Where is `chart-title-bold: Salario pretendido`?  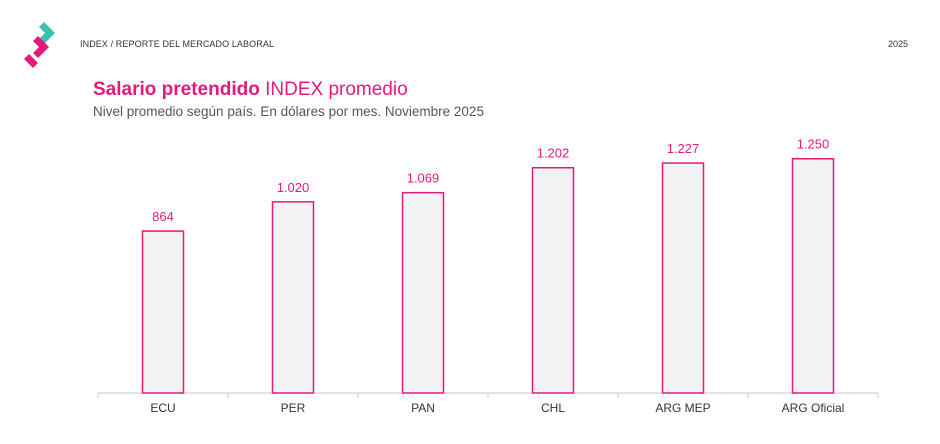 chart-title-bold: Salario pretendido is located at coordinates (176, 89).